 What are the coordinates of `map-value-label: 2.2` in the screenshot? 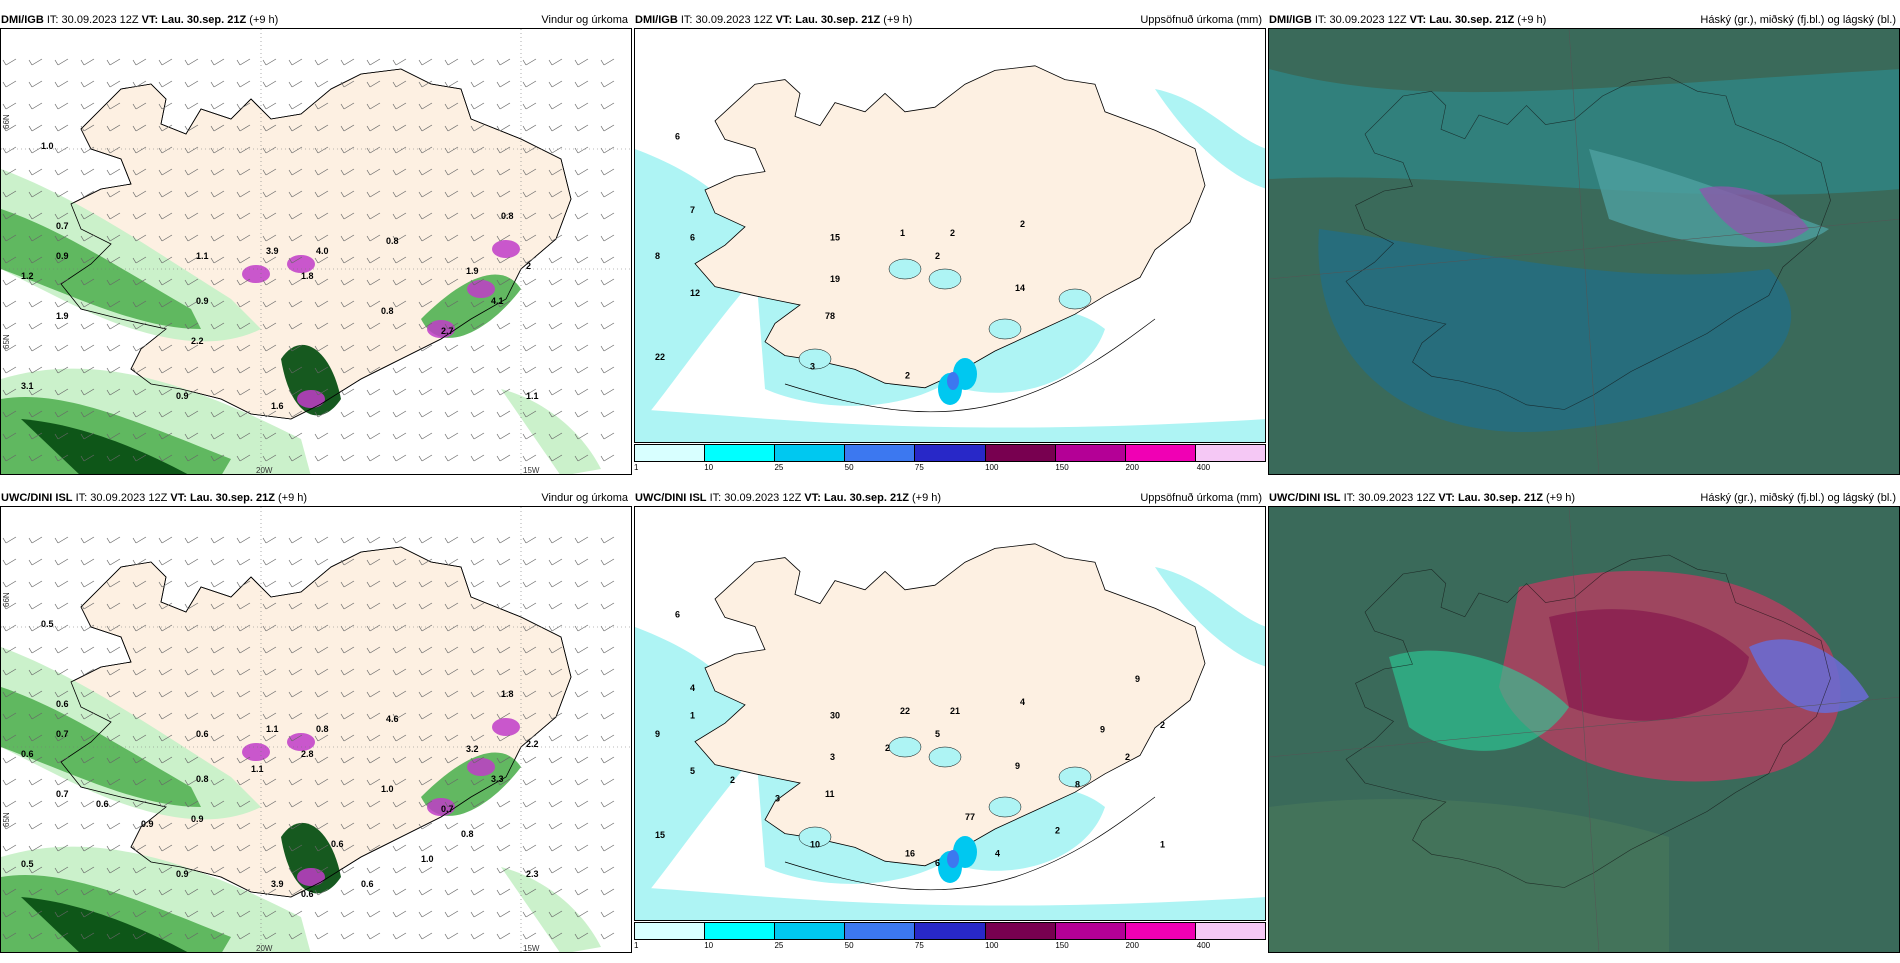 It's located at (532, 744).